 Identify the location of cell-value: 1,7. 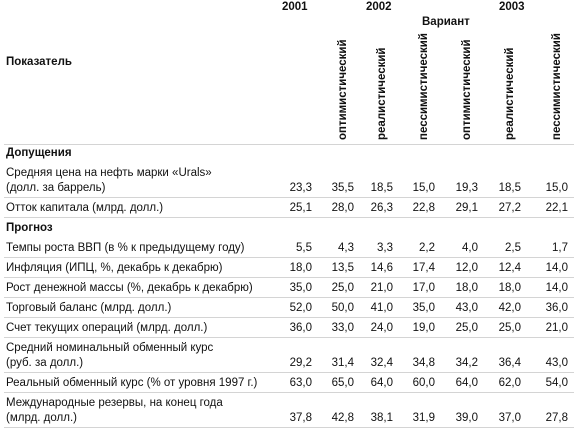
(560, 248).